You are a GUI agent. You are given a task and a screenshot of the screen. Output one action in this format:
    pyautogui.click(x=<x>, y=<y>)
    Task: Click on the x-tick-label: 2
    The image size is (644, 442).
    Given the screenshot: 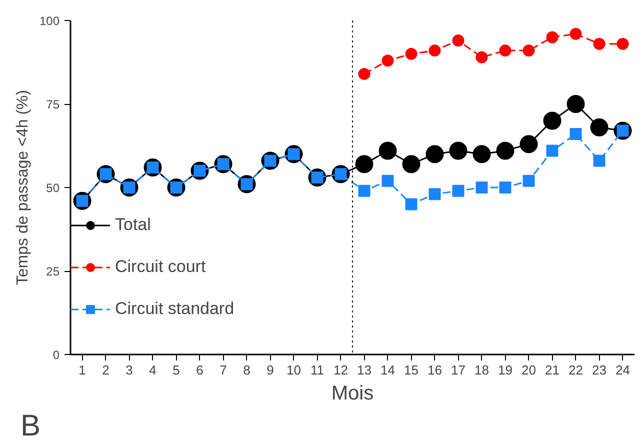 What is the action you would take?
    pyautogui.click(x=106, y=370)
    